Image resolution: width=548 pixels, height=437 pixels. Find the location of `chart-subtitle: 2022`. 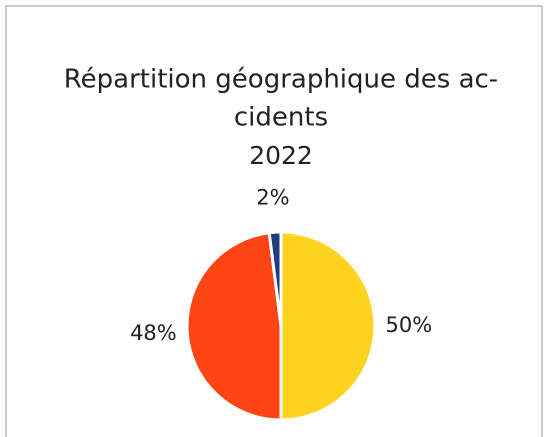

chart-subtitle: 2022 is located at coordinates (281, 155).